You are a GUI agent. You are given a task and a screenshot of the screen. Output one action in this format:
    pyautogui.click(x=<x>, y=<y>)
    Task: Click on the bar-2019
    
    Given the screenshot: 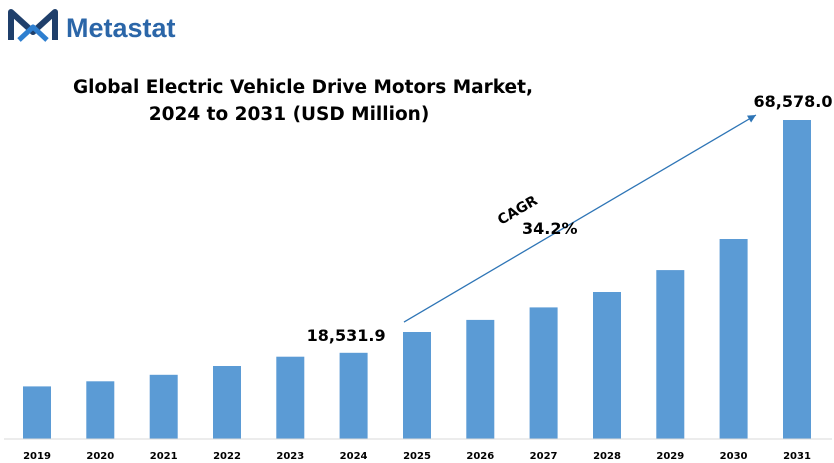 What is the action you would take?
    pyautogui.click(x=37, y=412)
    